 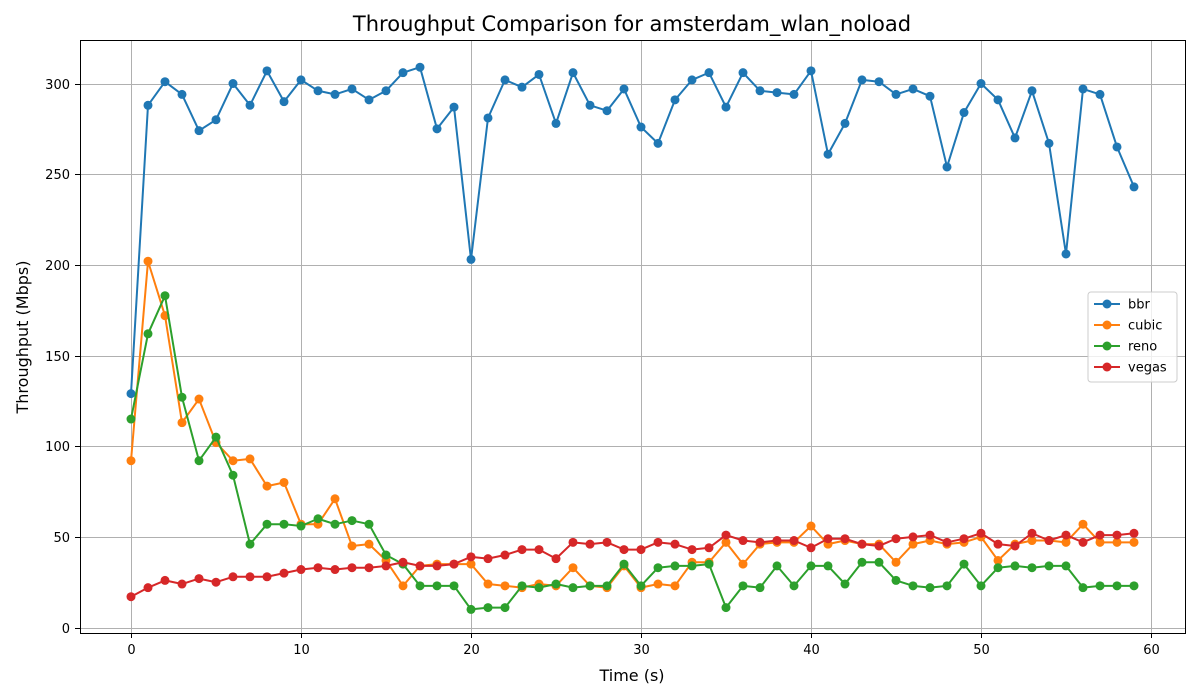 I want to click on x-tick-label: 30, so click(x=641, y=650).